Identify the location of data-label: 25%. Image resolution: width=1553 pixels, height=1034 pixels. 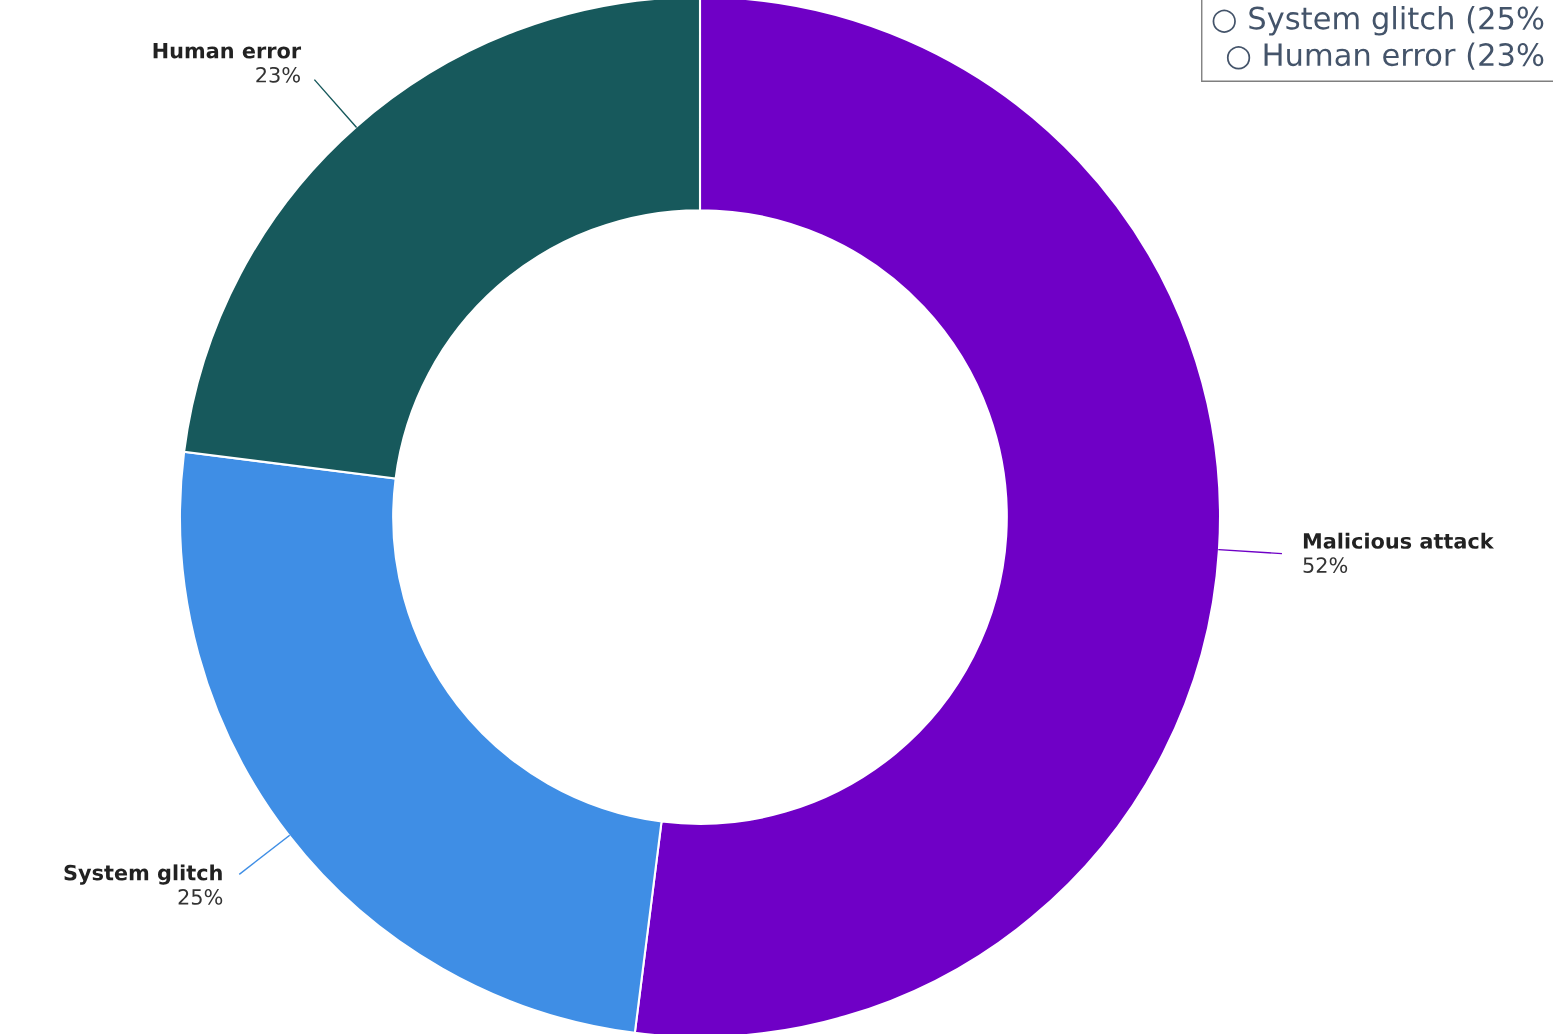
(200, 897).